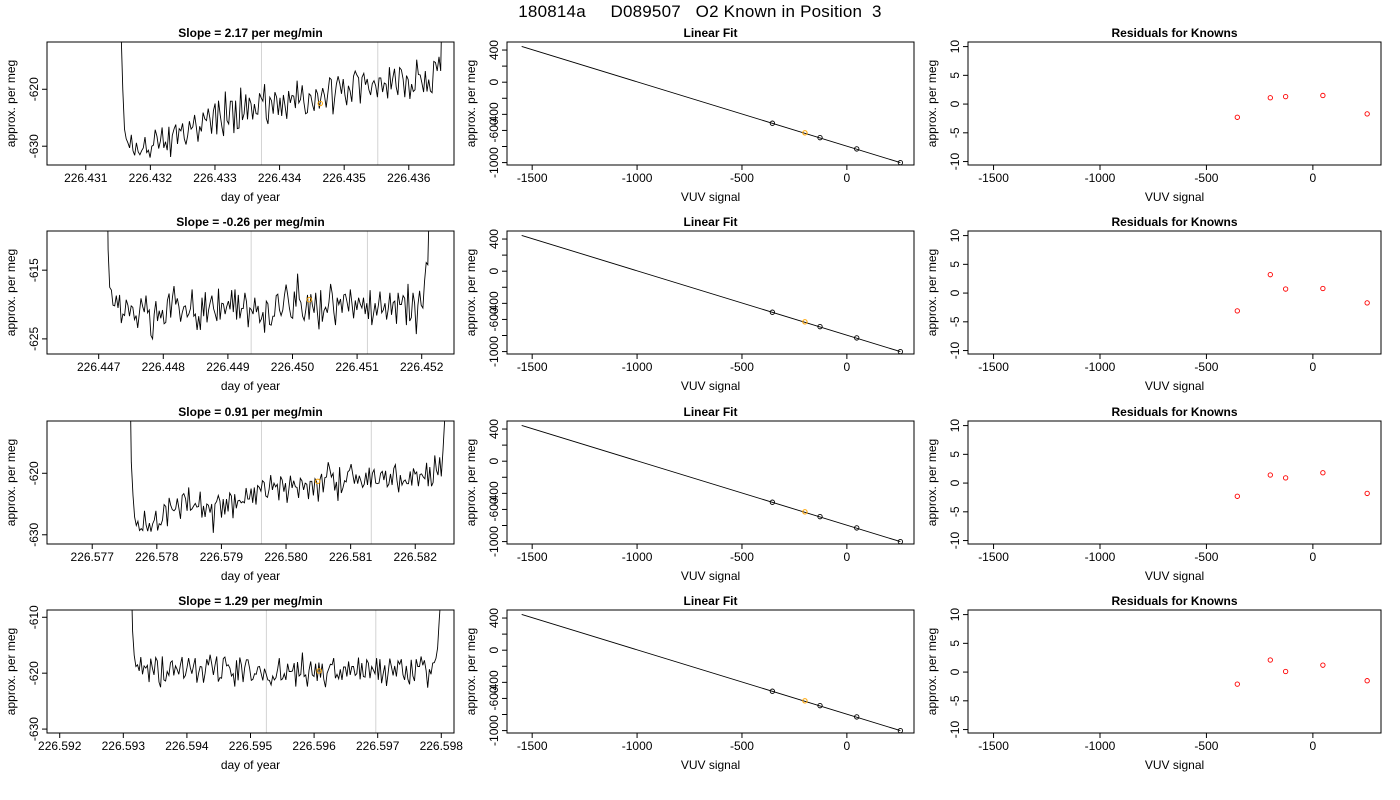 This screenshot has height=800, width=1400. Describe the element at coordinates (215, 178) in the screenshot. I see `x-tick-label: 226.433` at that location.